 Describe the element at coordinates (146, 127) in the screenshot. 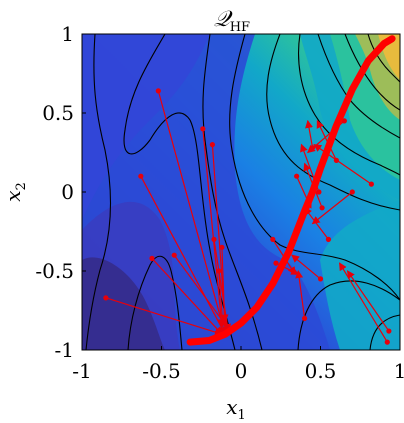

I see `contour-band` at that location.